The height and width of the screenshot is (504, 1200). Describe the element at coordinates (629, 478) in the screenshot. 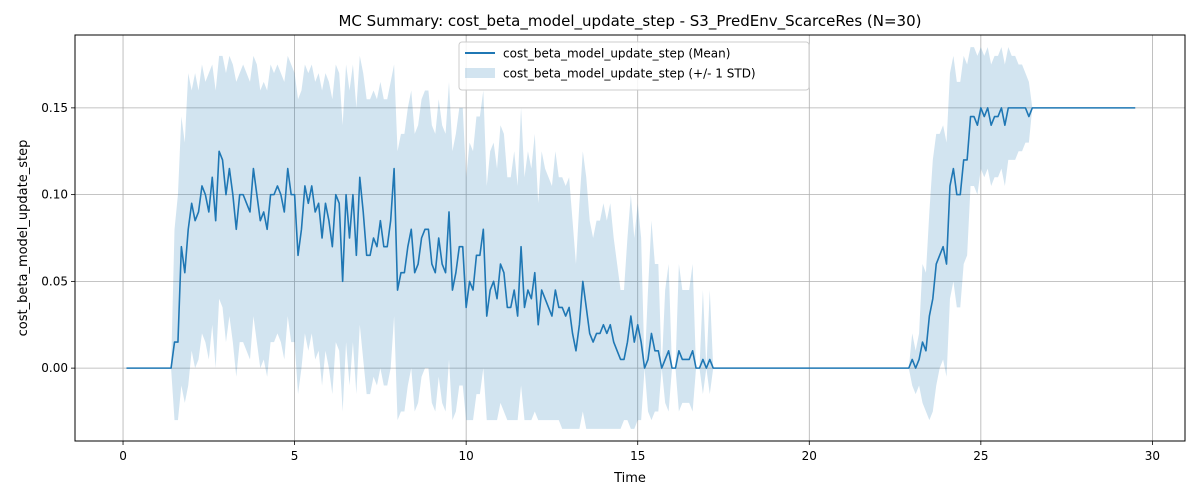

I see `x-axis-label: Time` at that location.